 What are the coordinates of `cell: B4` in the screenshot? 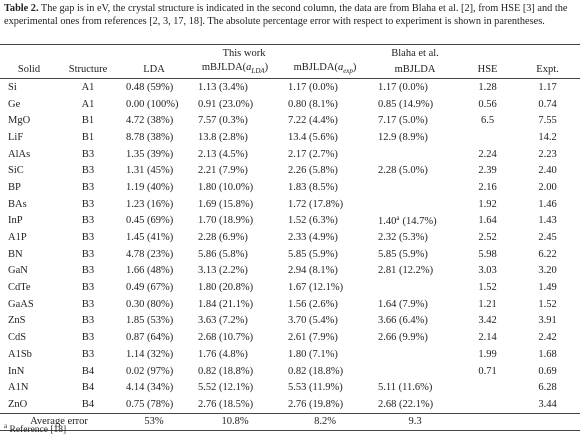 It's located at (88, 404).